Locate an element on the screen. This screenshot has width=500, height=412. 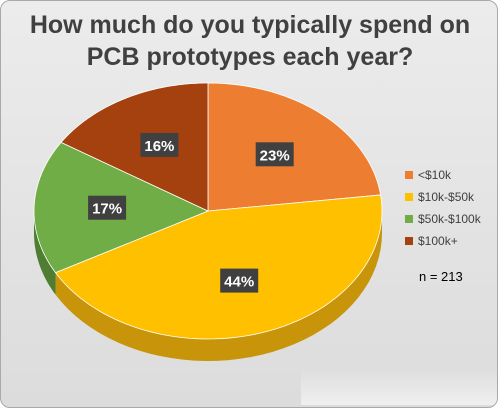
legend-item-2: $50k-$100k is located at coordinates (443, 218).